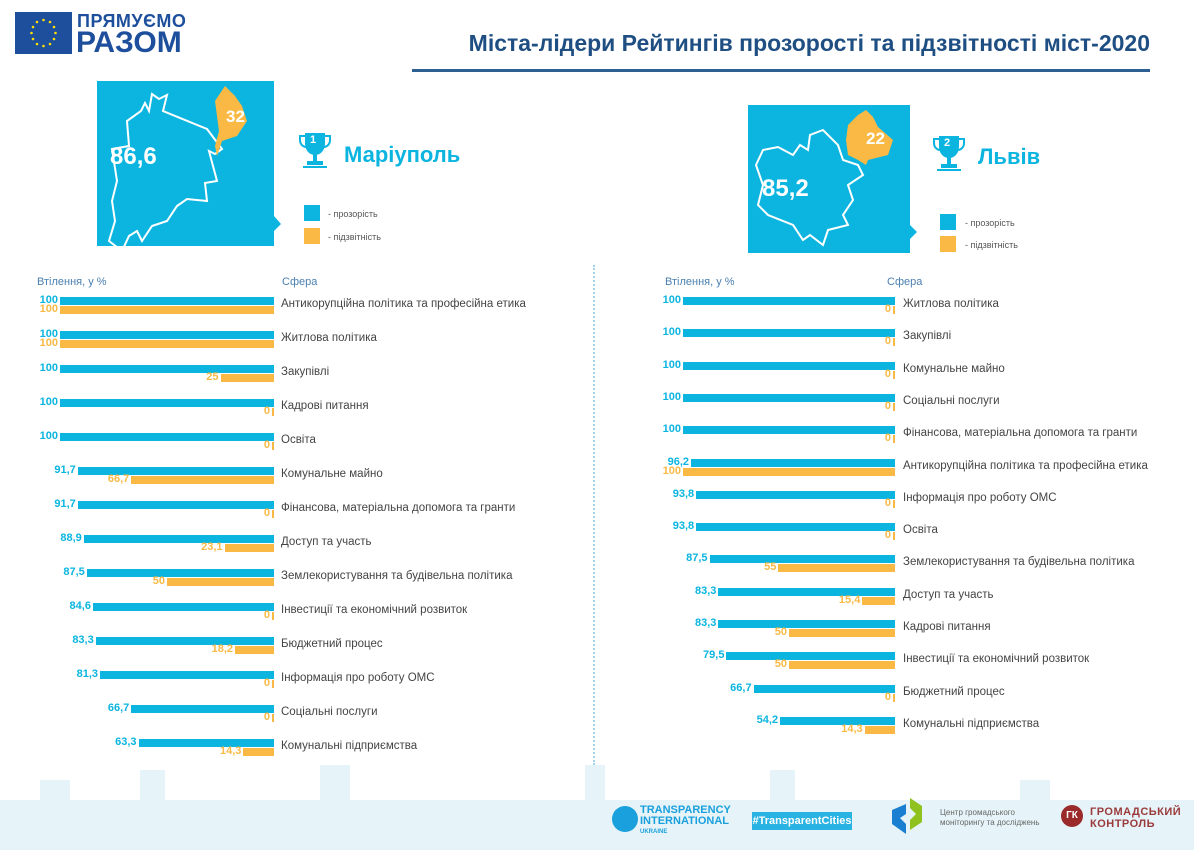 The width and height of the screenshot is (1194, 850). Describe the element at coordinates (71, 538) in the screenshot. I see `value-label-transparency: 88,9` at that location.